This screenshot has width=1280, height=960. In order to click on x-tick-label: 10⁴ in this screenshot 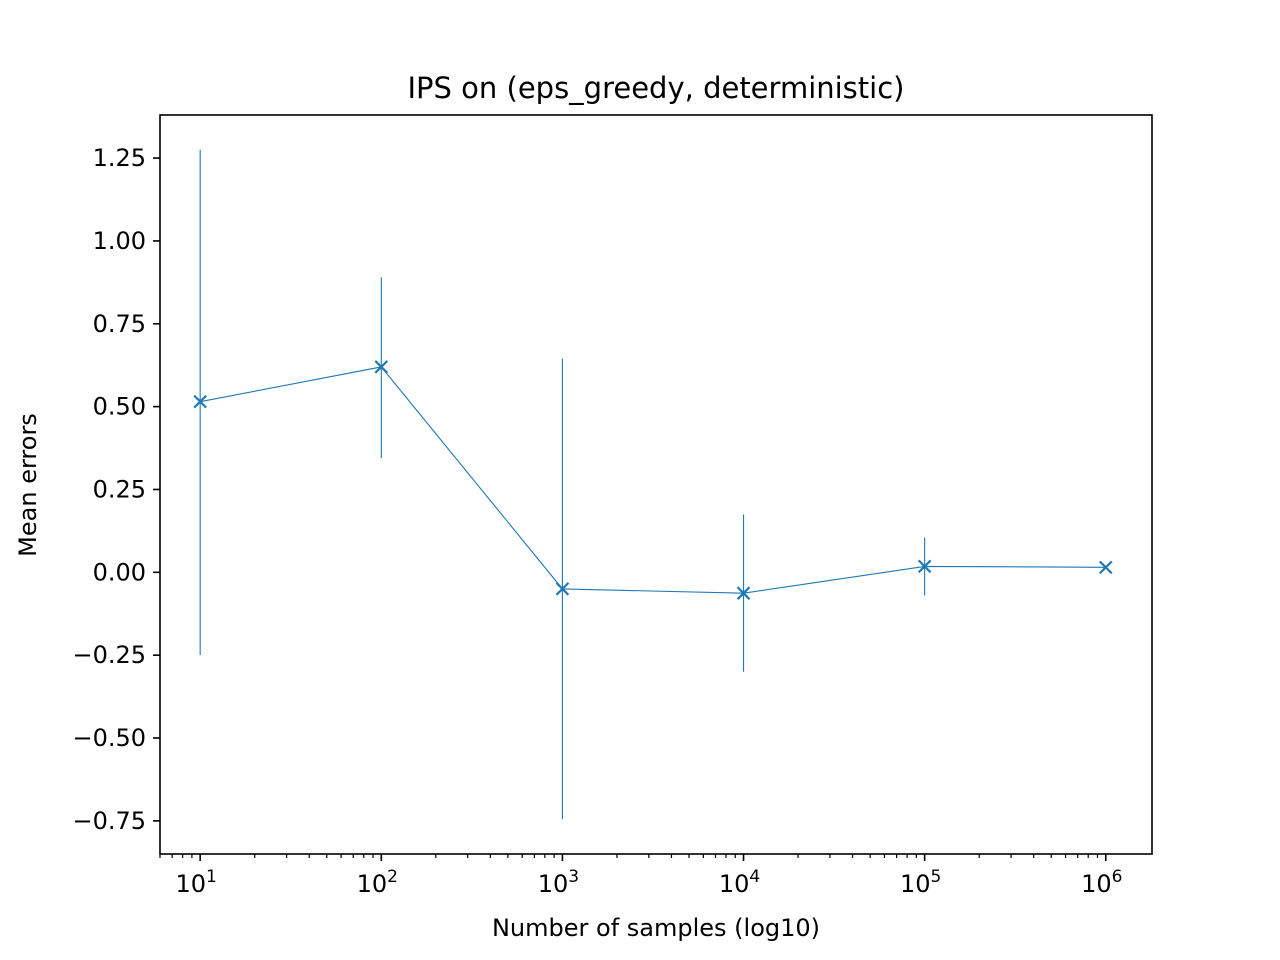, I will do `click(739, 882)`.